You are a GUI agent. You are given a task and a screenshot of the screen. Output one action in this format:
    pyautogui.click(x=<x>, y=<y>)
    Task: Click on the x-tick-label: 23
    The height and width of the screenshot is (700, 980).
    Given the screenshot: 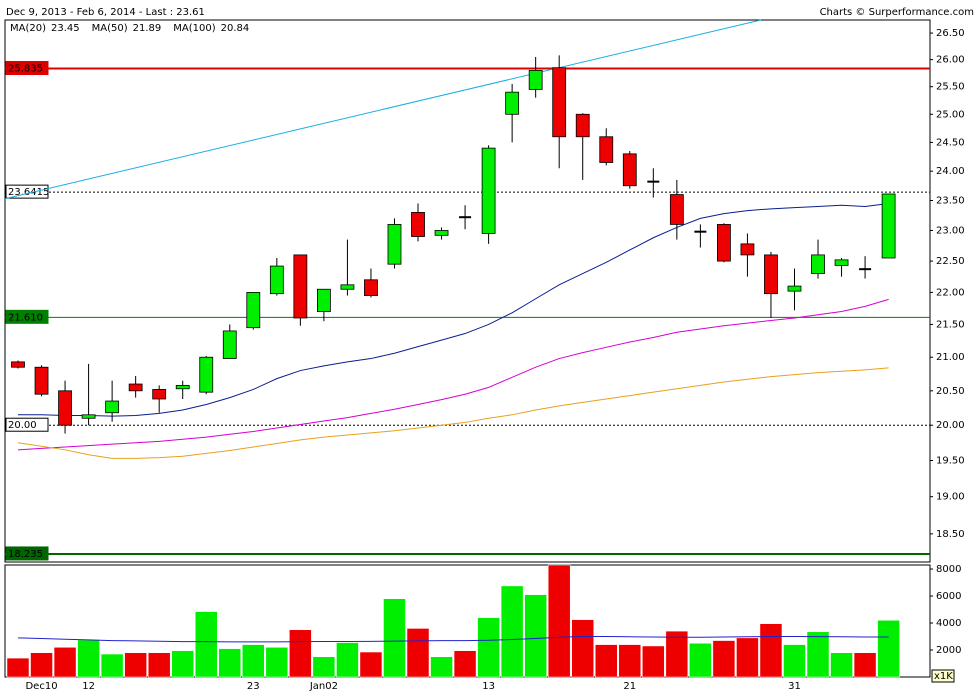 What is the action you would take?
    pyautogui.click(x=253, y=686)
    